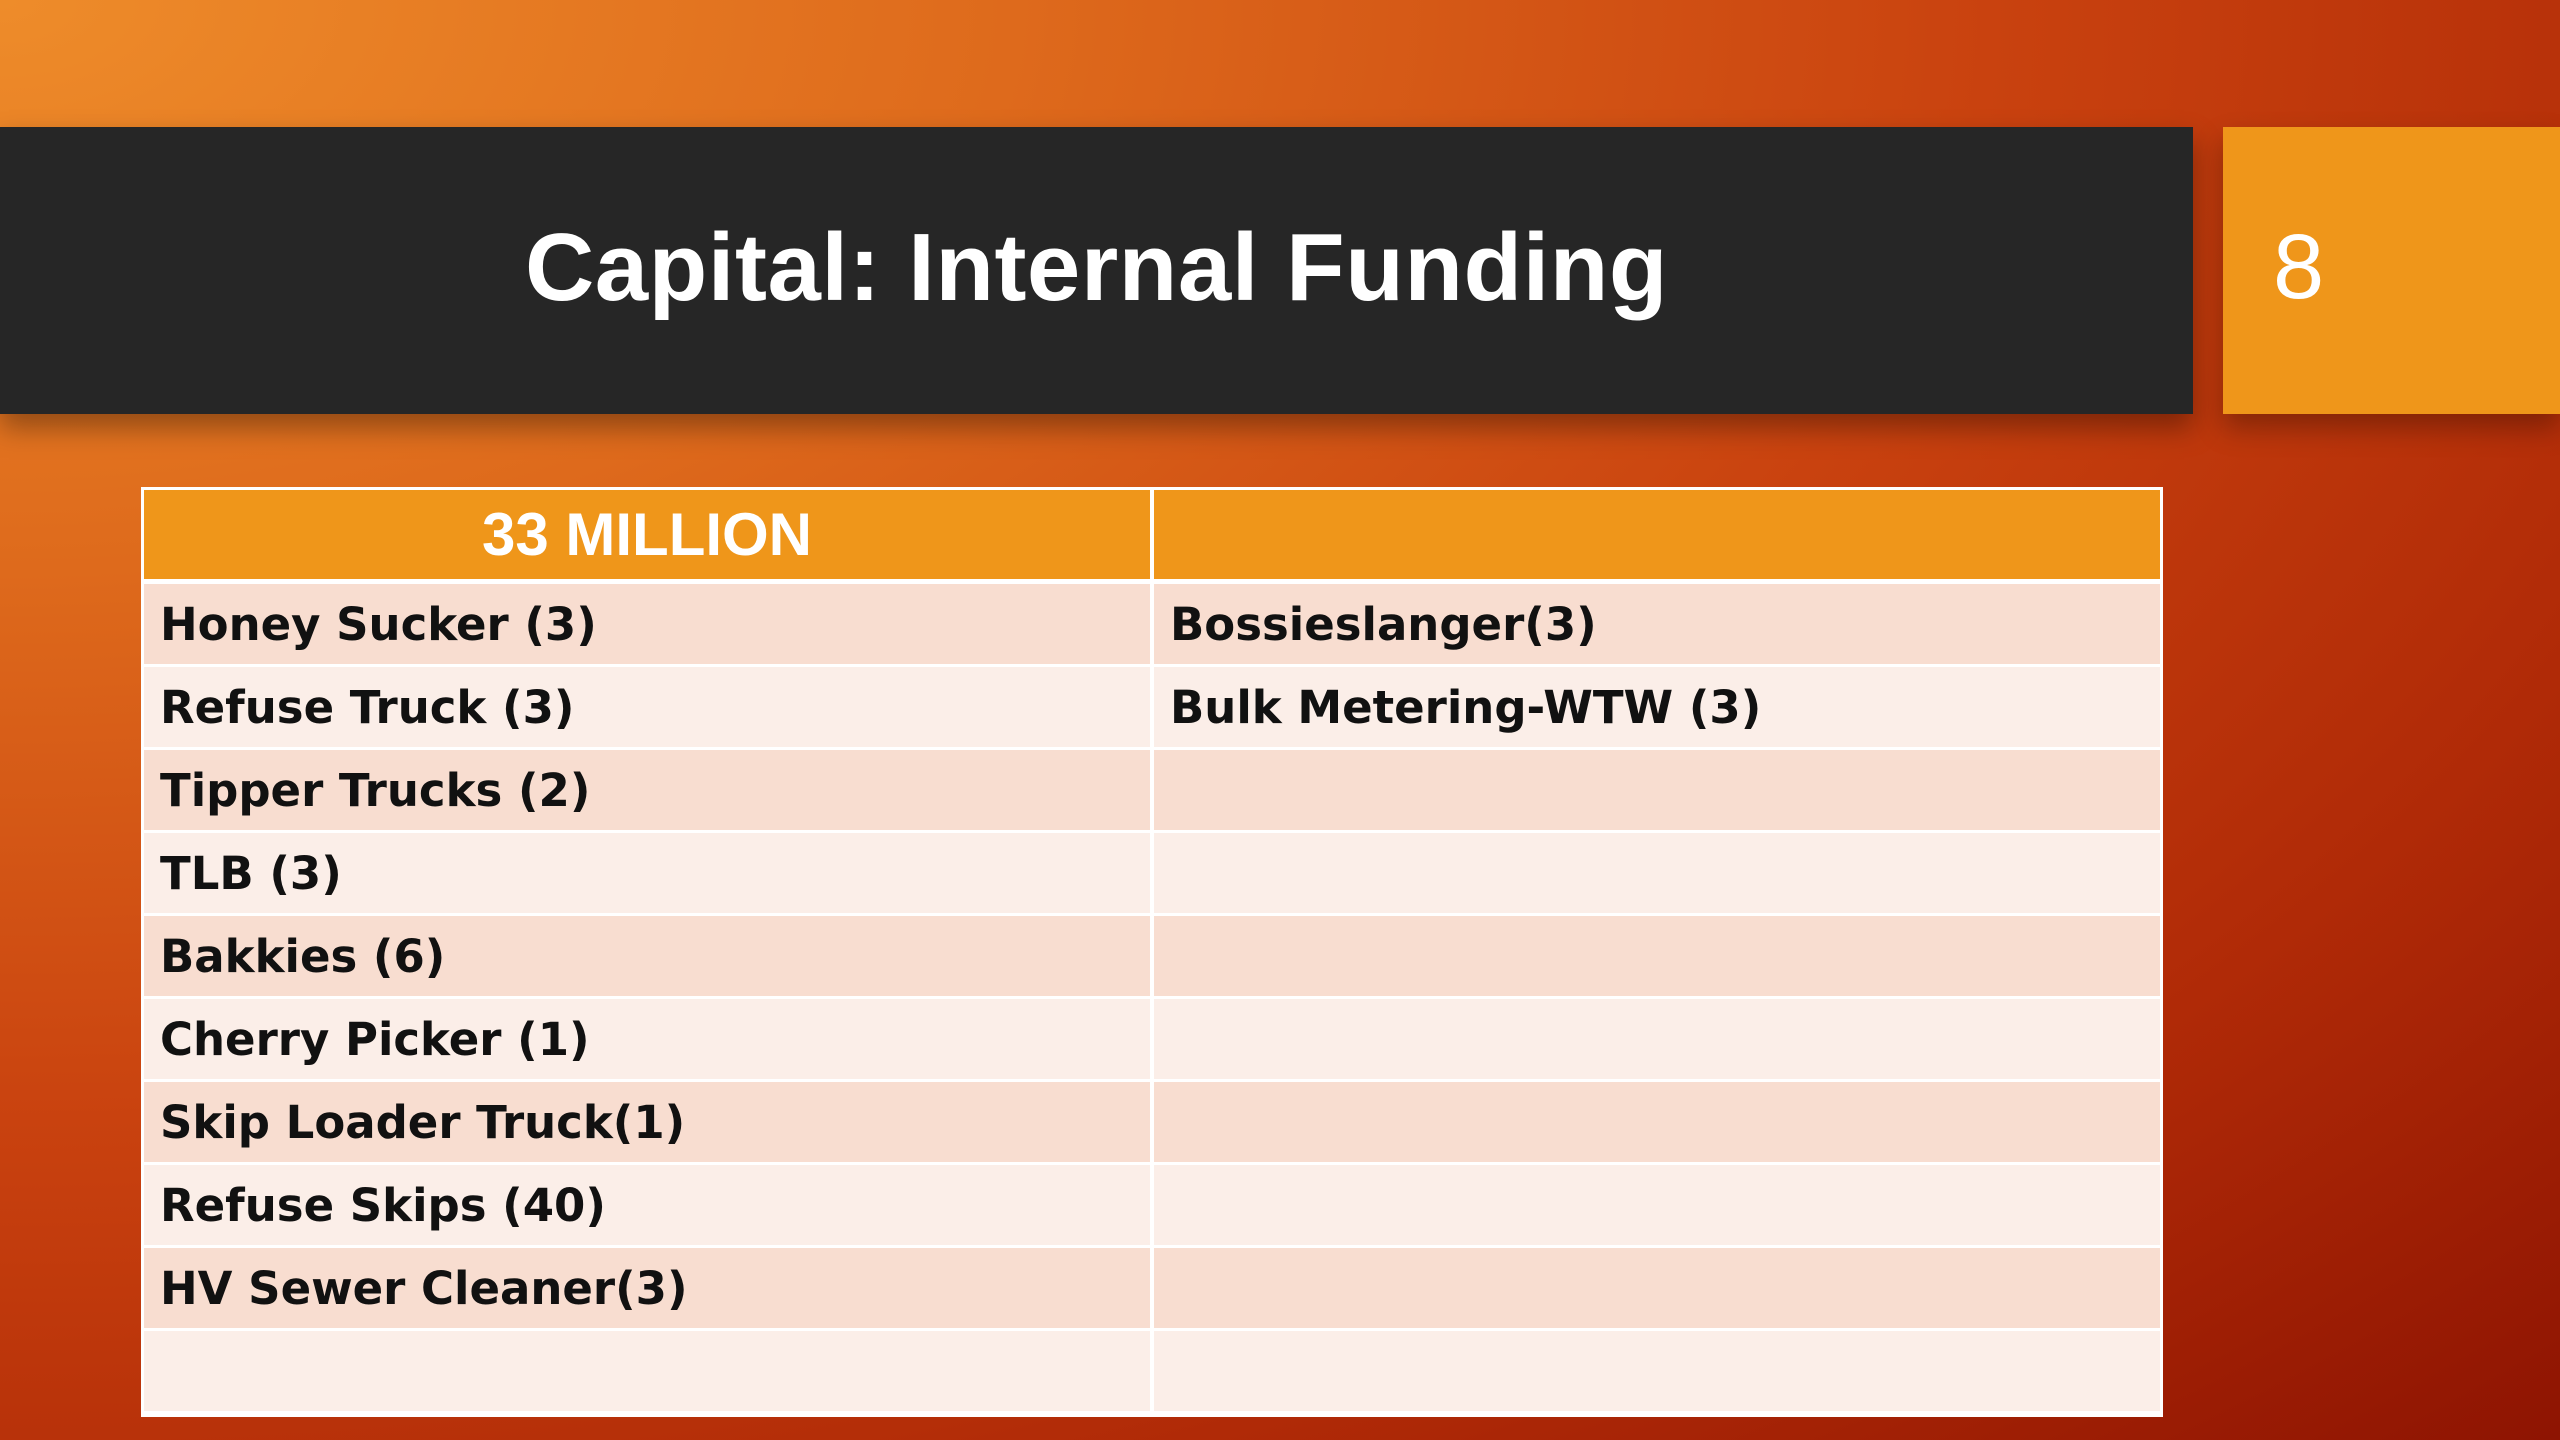 The image size is (2560, 1440). What do you see at coordinates (649, 873) in the screenshot?
I see `table-cell: TLB (3)` at bounding box center [649, 873].